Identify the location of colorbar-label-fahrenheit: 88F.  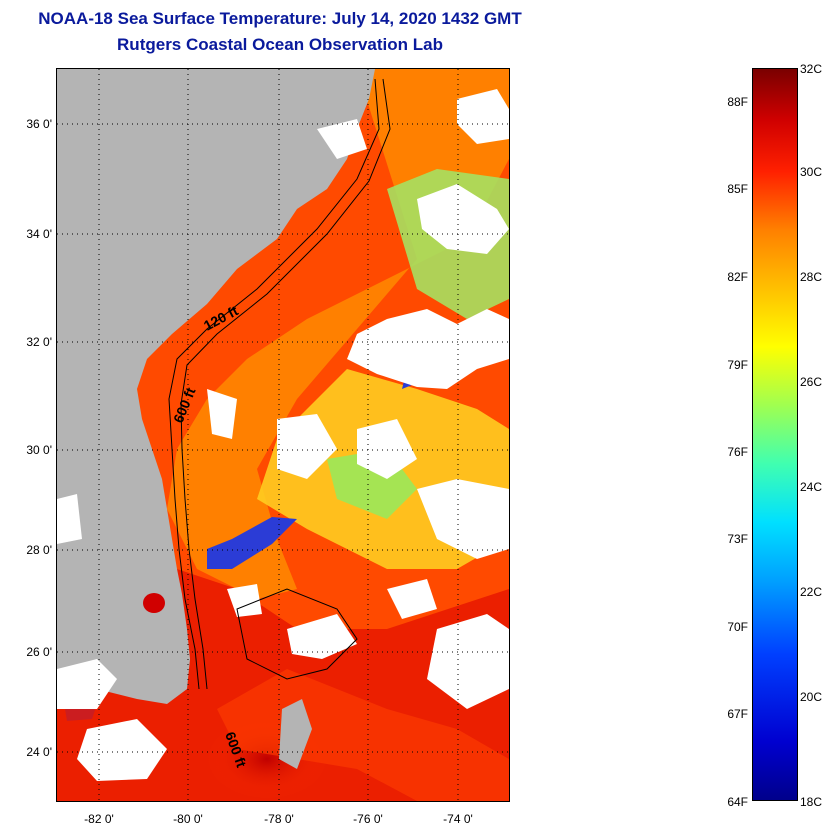
(737, 102).